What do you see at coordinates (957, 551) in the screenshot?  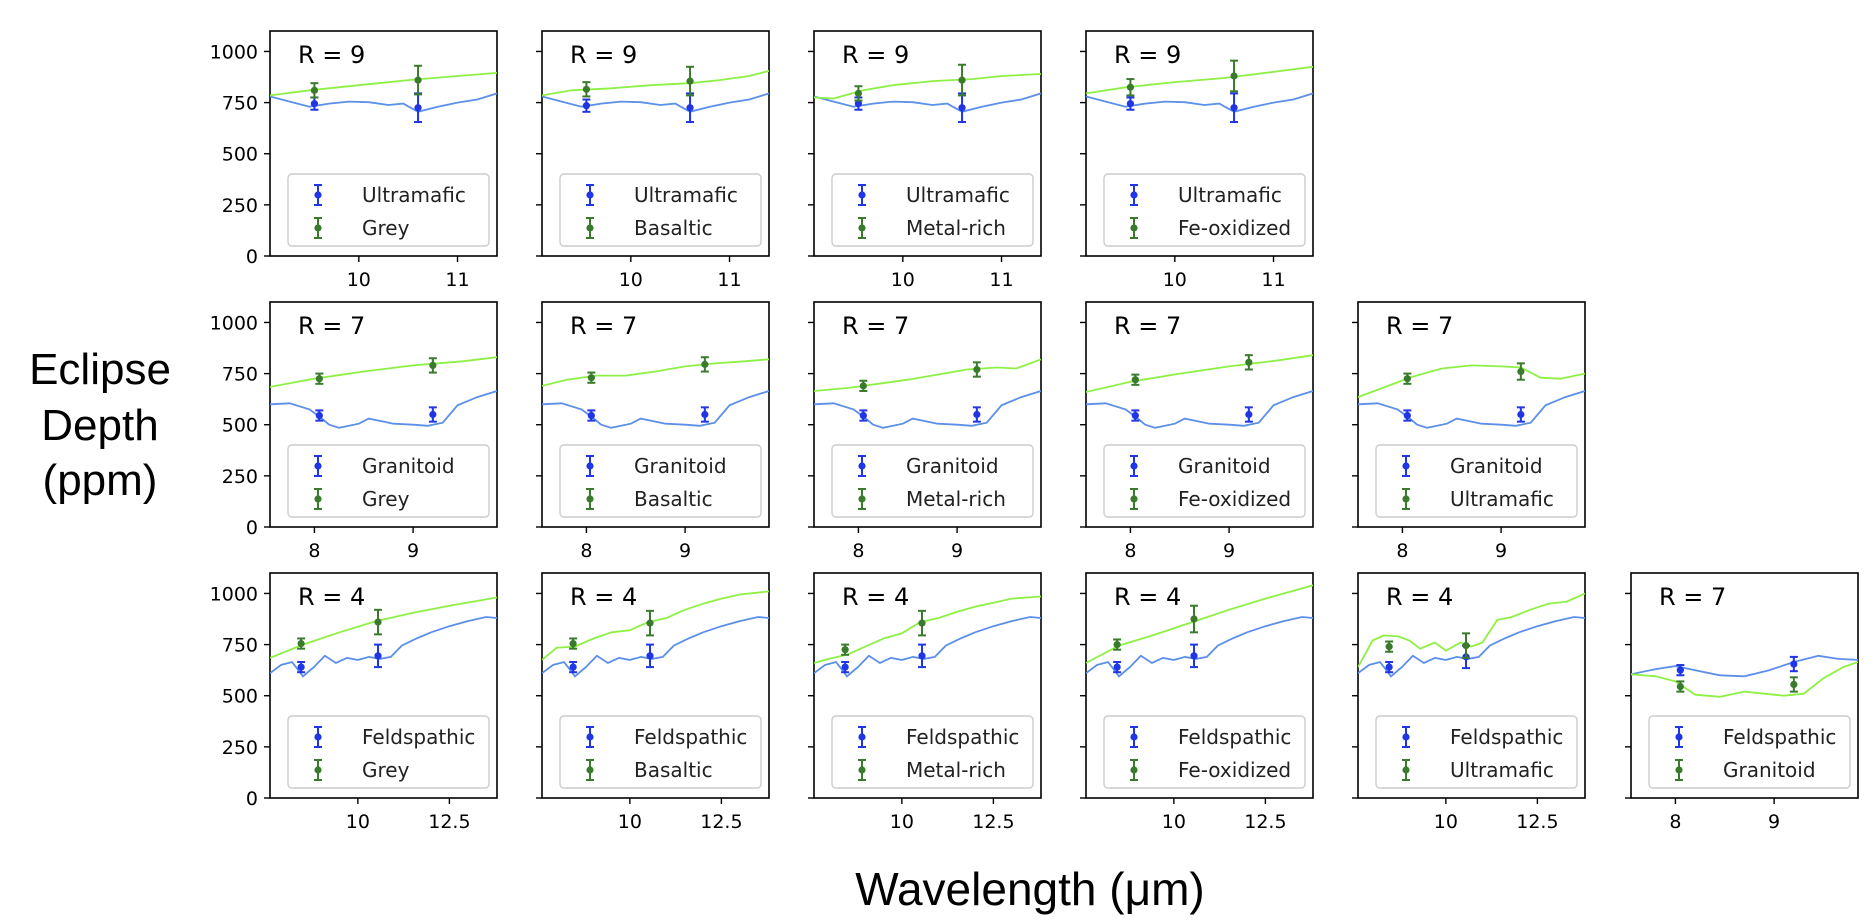 I see `x-tick-label: 9` at bounding box center [957, 551].